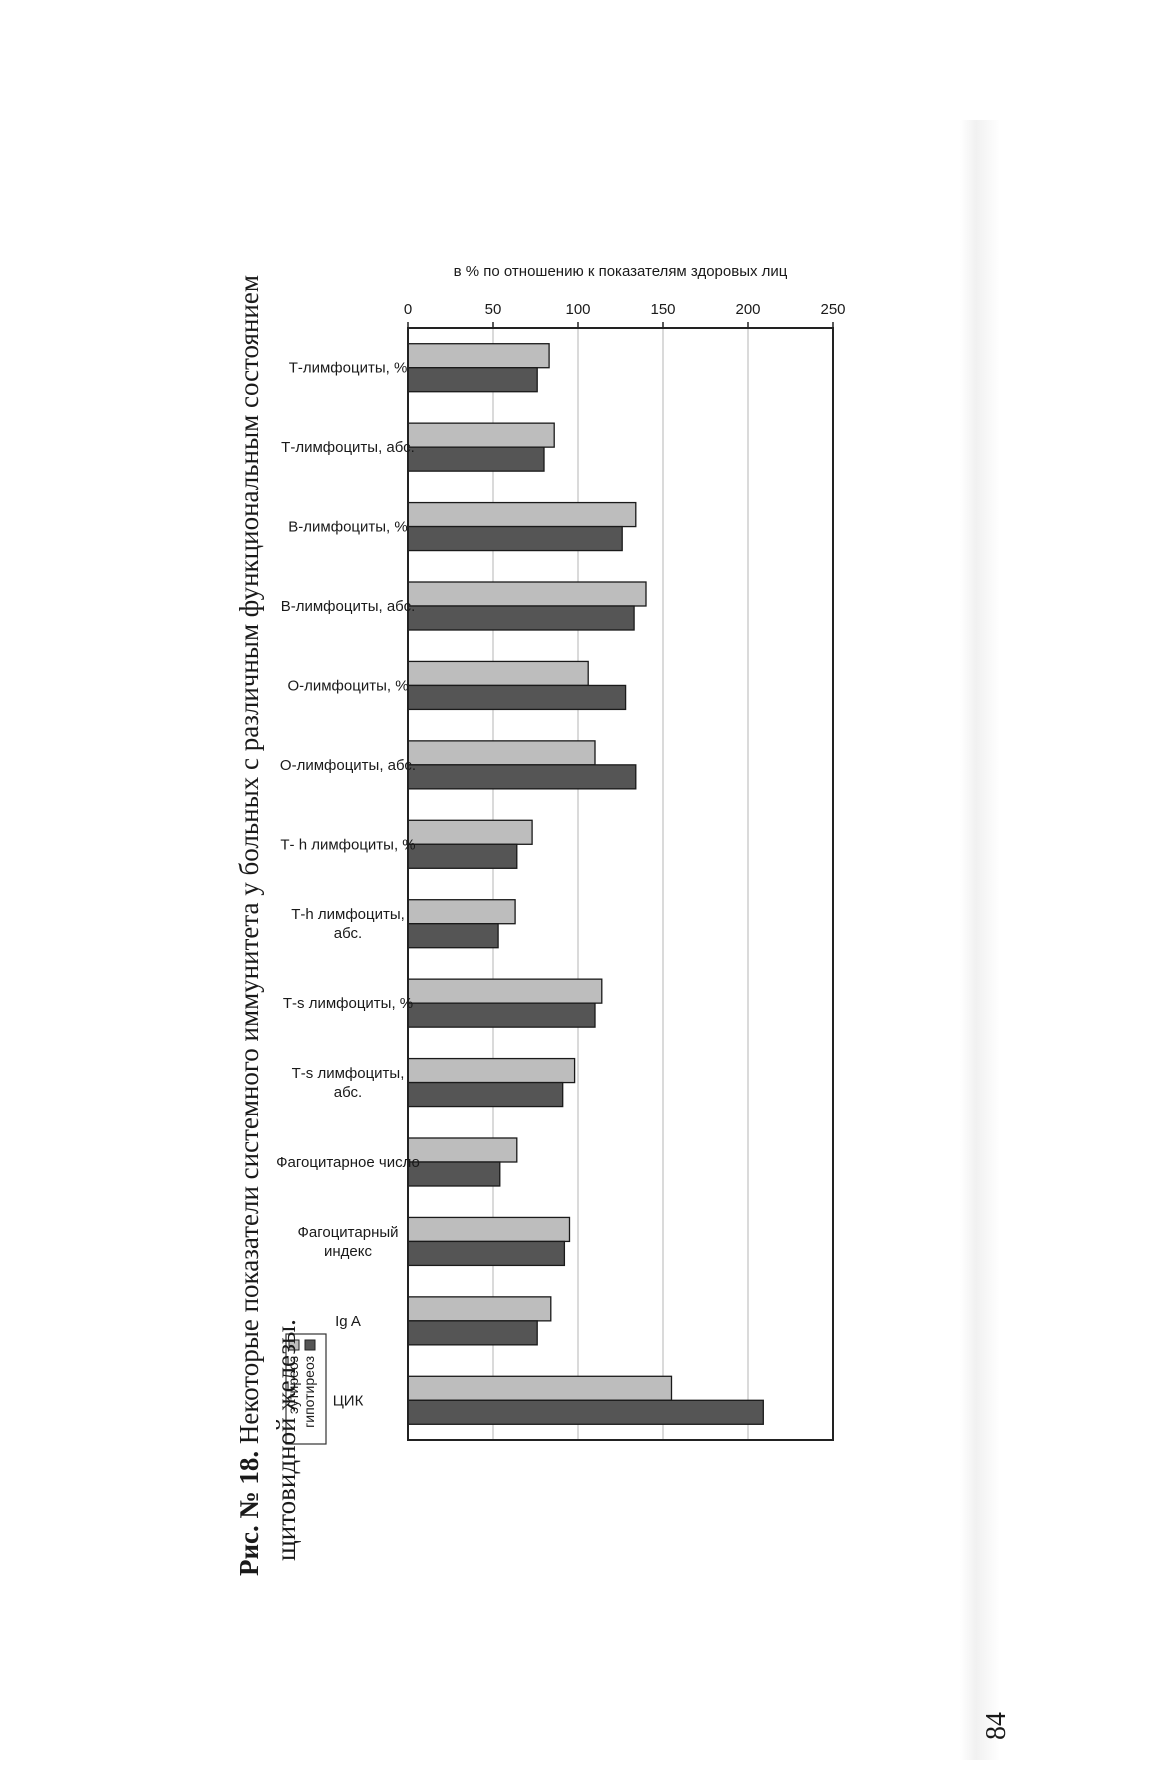  I want to click on category-label-line: Ig A, so click(348, 1321).